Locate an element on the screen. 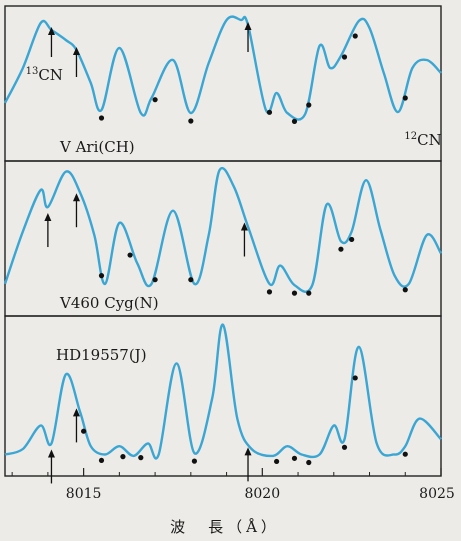  x-tick-label: 8015 is located at coordinates (84, 494).